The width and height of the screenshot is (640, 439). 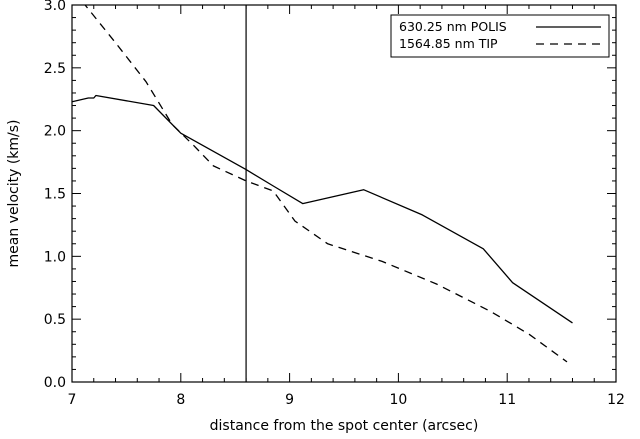 What do you see at coordinates (55, 69) in the screenshot?
I see `y-tick-label: 2.5` at bounding box center [55, 69].